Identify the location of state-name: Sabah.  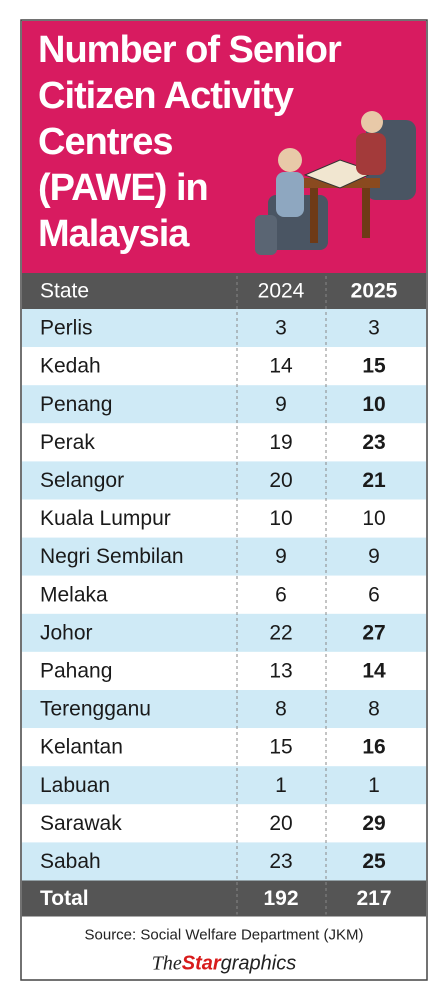
(70, 861).